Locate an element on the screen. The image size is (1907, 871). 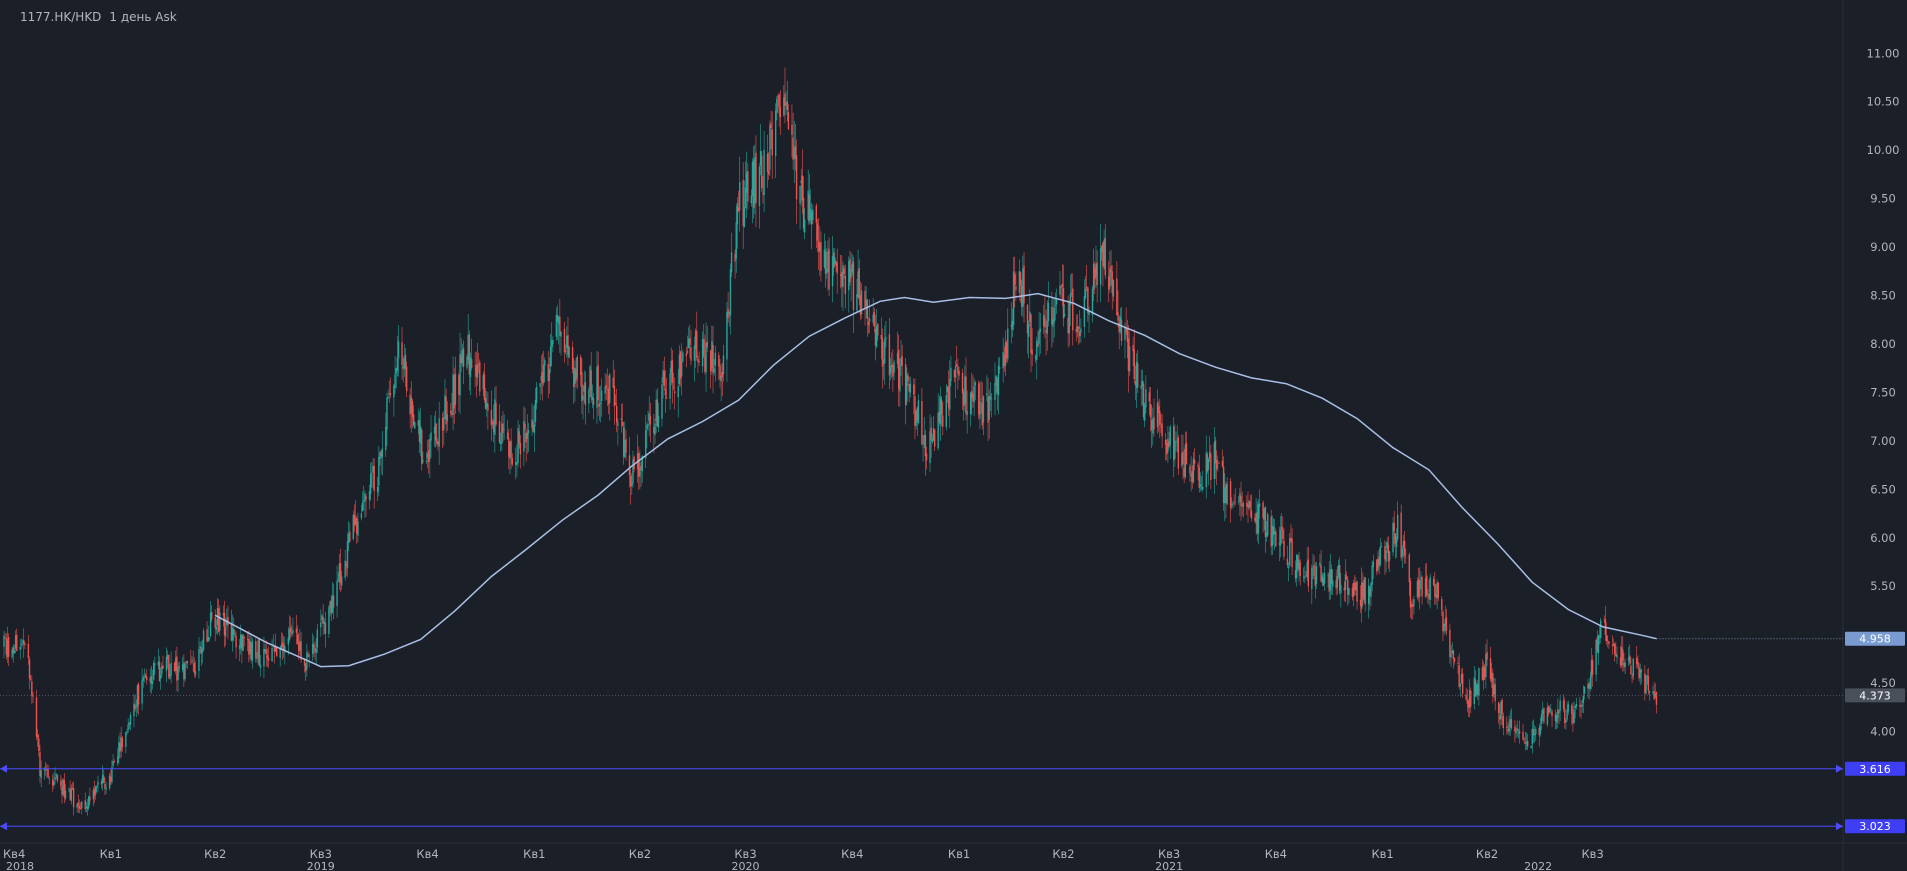
price-label-text: 3.616 is located at coordinates (1875, 769).